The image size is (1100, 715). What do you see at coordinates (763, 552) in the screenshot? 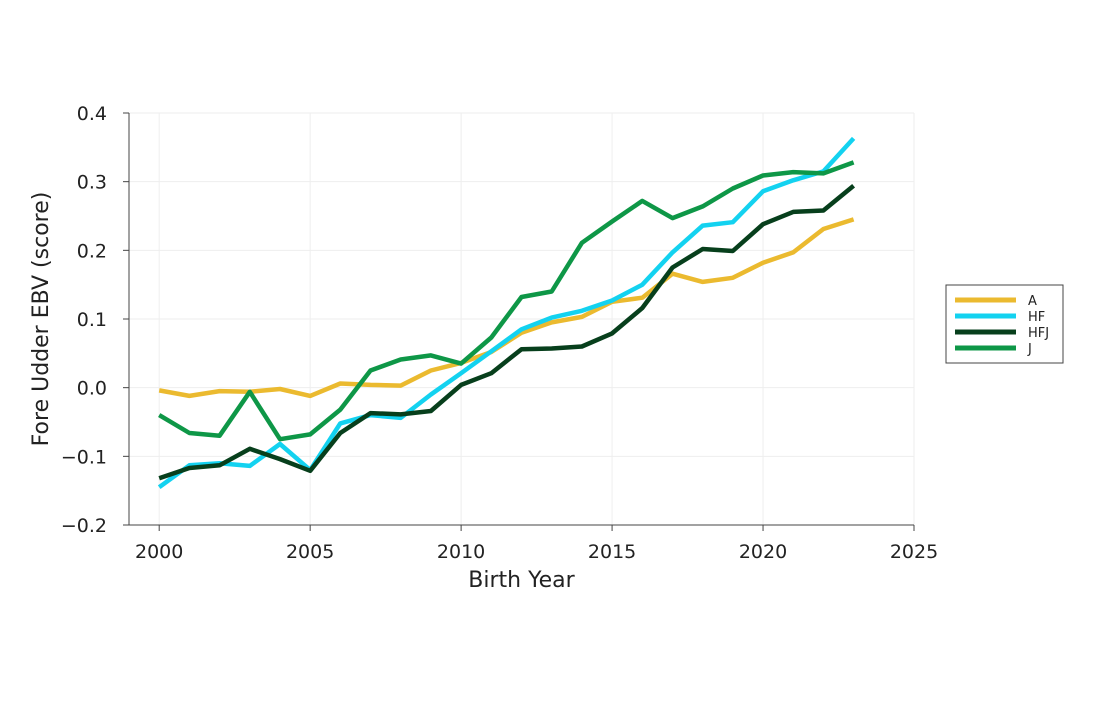
I see `x-tick-label: 2020` at bounding box center [763, 552].